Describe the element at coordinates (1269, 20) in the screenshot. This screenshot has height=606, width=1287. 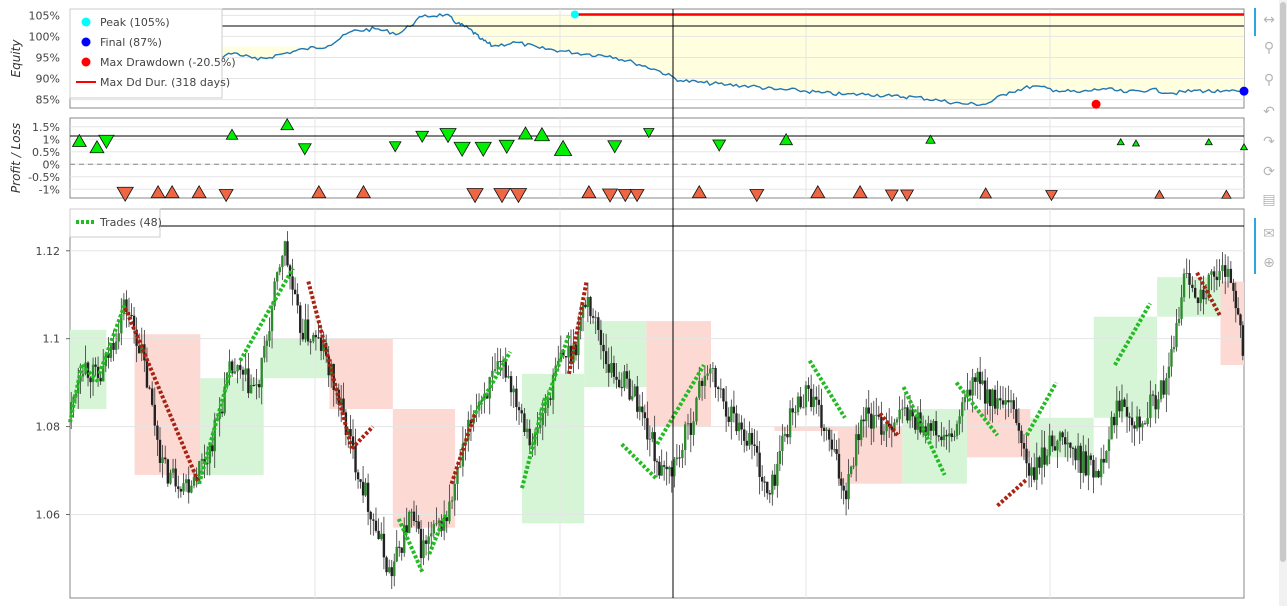
I see `pan-icon: ↔` at that location.